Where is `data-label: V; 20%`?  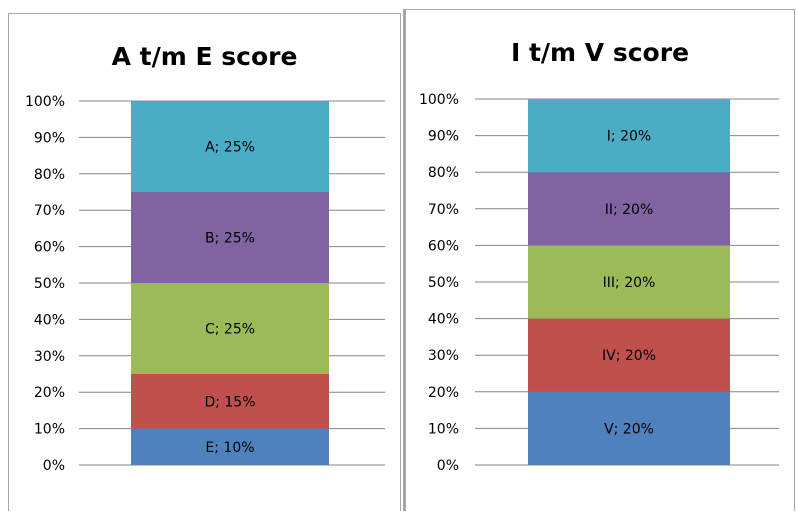 data-label: V; 20% is located at coordinates (629, 429).